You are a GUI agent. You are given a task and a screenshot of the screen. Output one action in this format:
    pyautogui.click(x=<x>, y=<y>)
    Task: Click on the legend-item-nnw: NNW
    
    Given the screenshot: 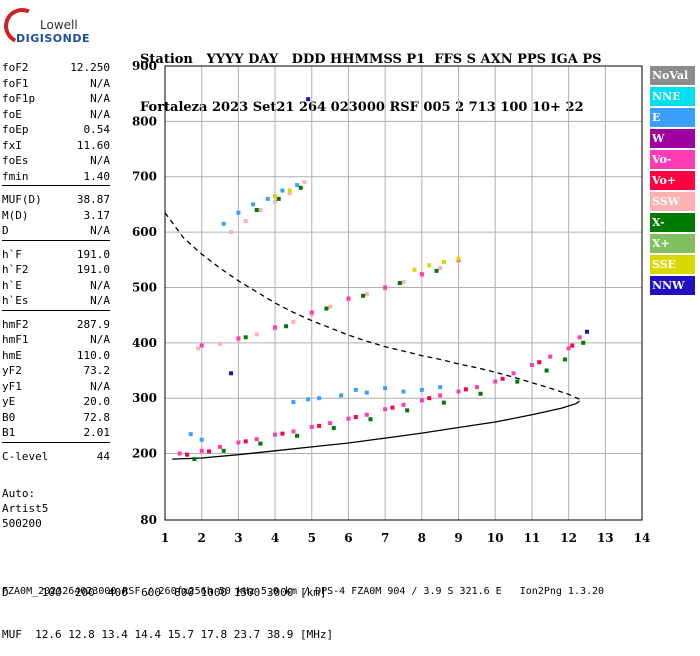 What is the action you would take?
    pyautogui.click(x=672, y=285)
    